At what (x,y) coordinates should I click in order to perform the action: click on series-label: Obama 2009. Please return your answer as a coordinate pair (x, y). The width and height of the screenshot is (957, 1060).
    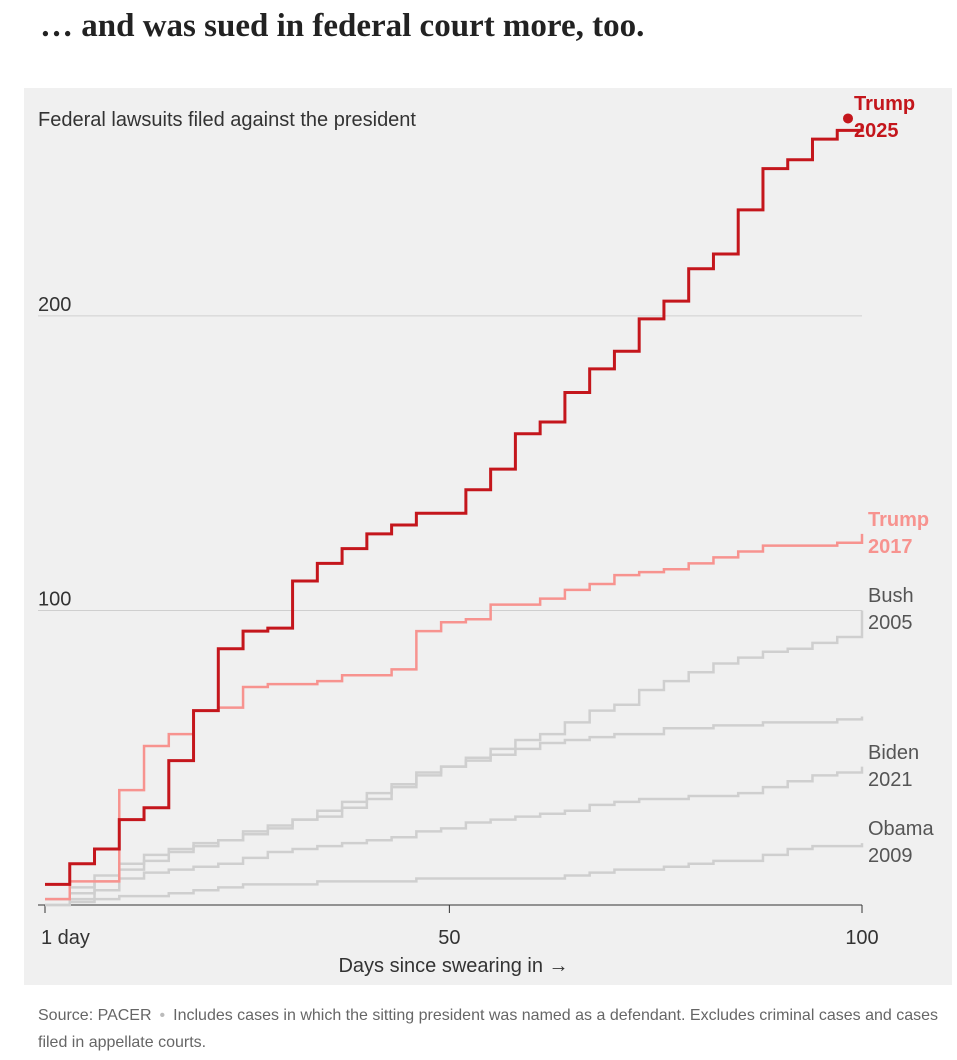
    Looking at the image, I should click on (901, 843).